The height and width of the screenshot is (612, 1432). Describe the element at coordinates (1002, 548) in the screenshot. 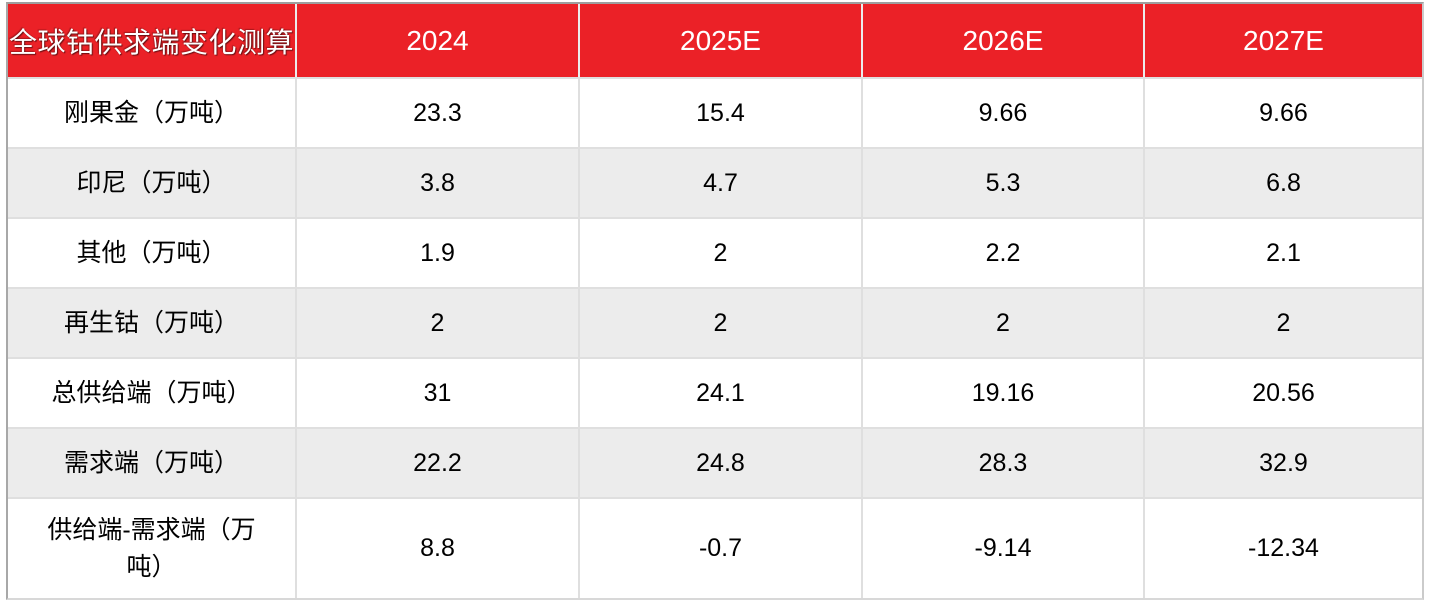

I see `cell-value: -9.14` at that location.